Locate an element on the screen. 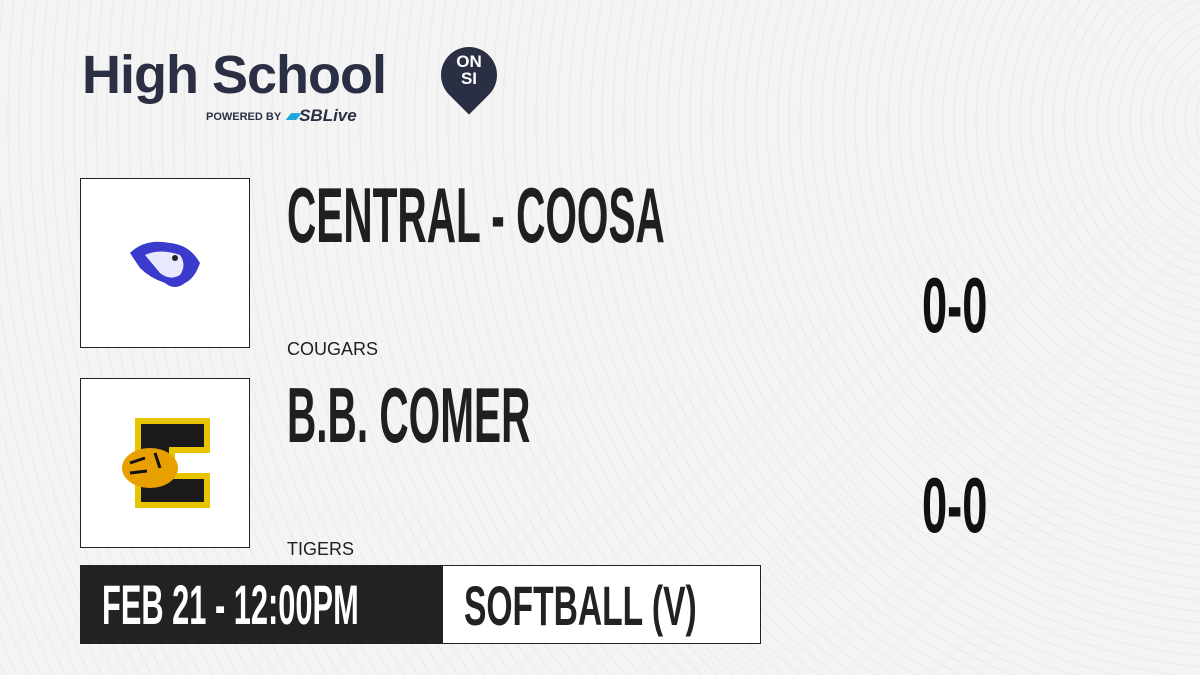 This screenshot has height=675, width=1200. game-sport-box: SOFTBALL (V) is located at coordinates (601, 604).